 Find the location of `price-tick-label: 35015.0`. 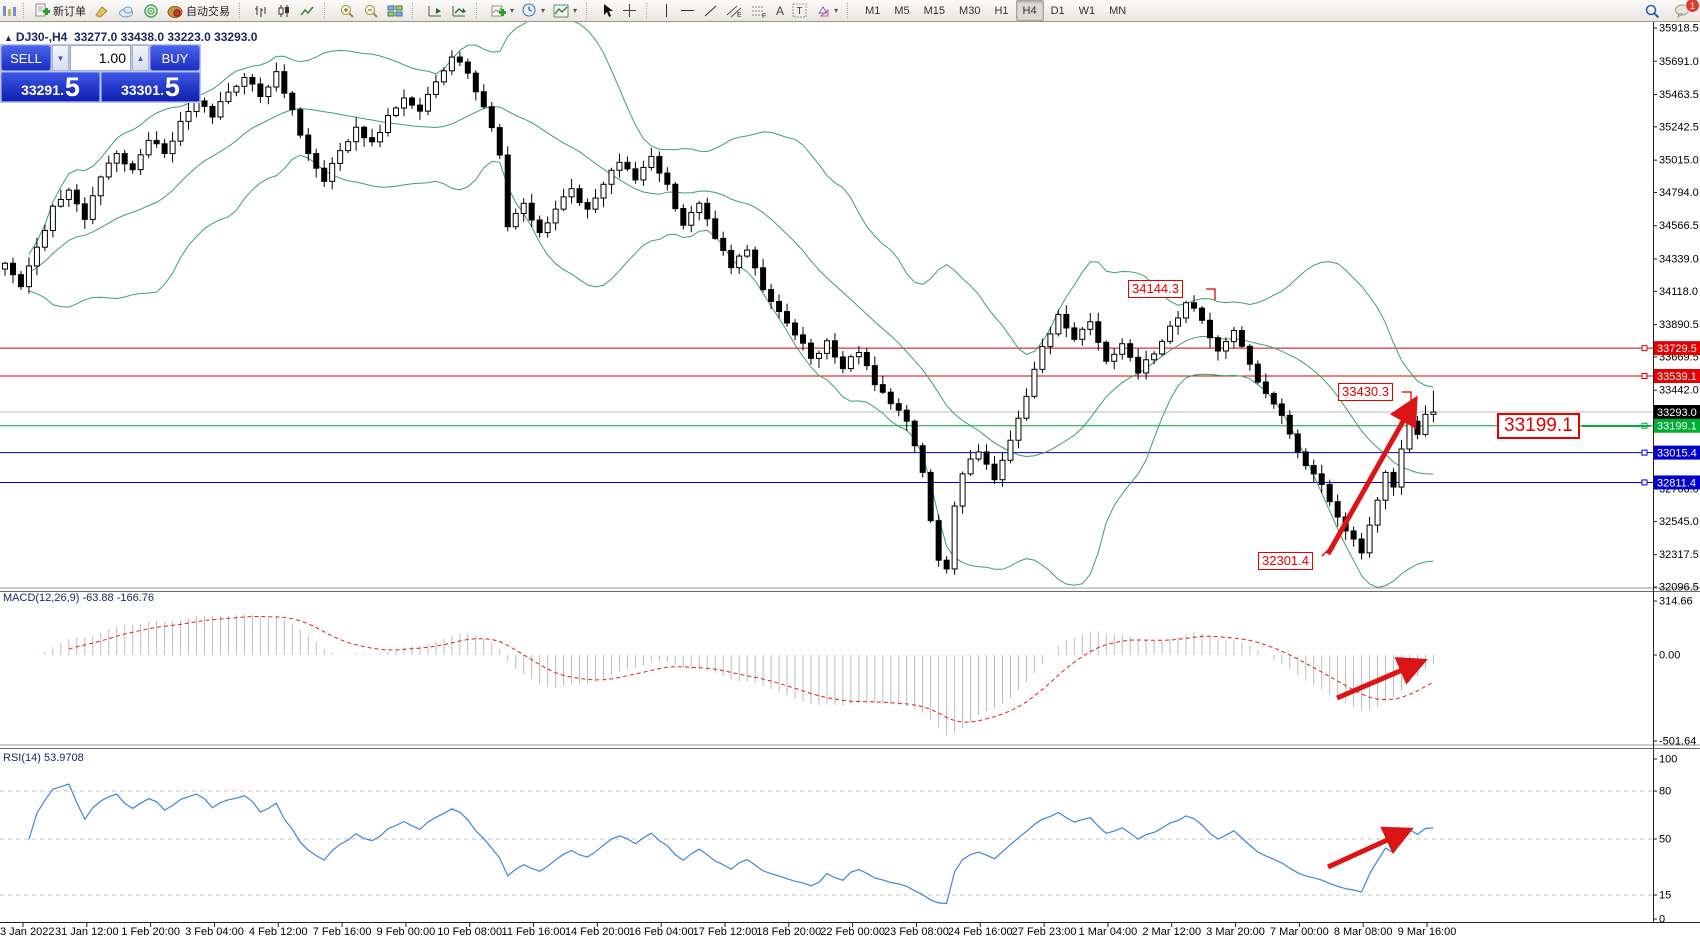

price-tick-label: 35015.0 is located at coordinates (1679, 161).